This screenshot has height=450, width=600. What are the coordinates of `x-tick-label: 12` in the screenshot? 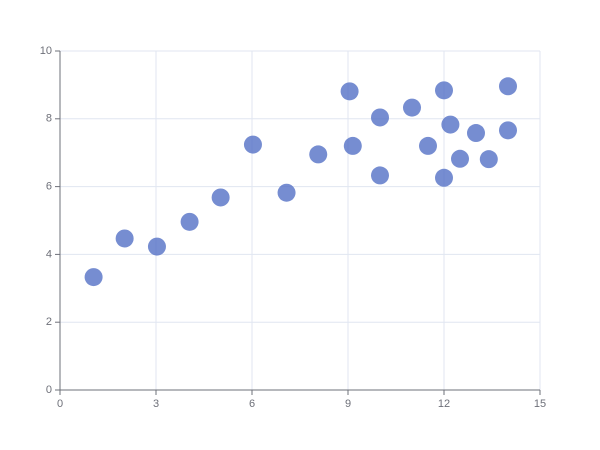 It's located at (444, 404).